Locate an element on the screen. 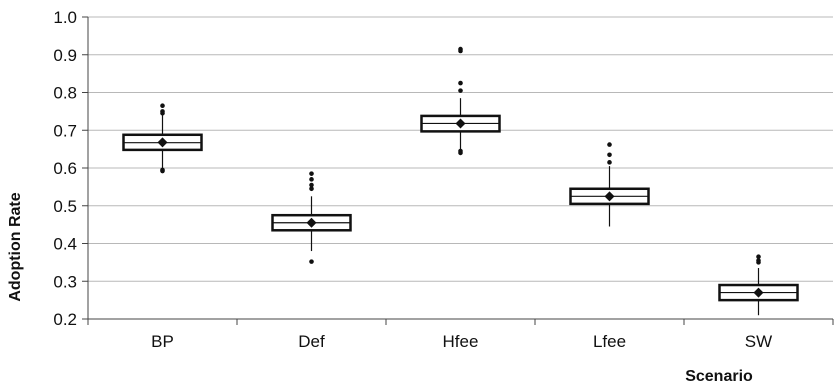  y-tick-label: 0.4 is located at coordinates (65, 244).